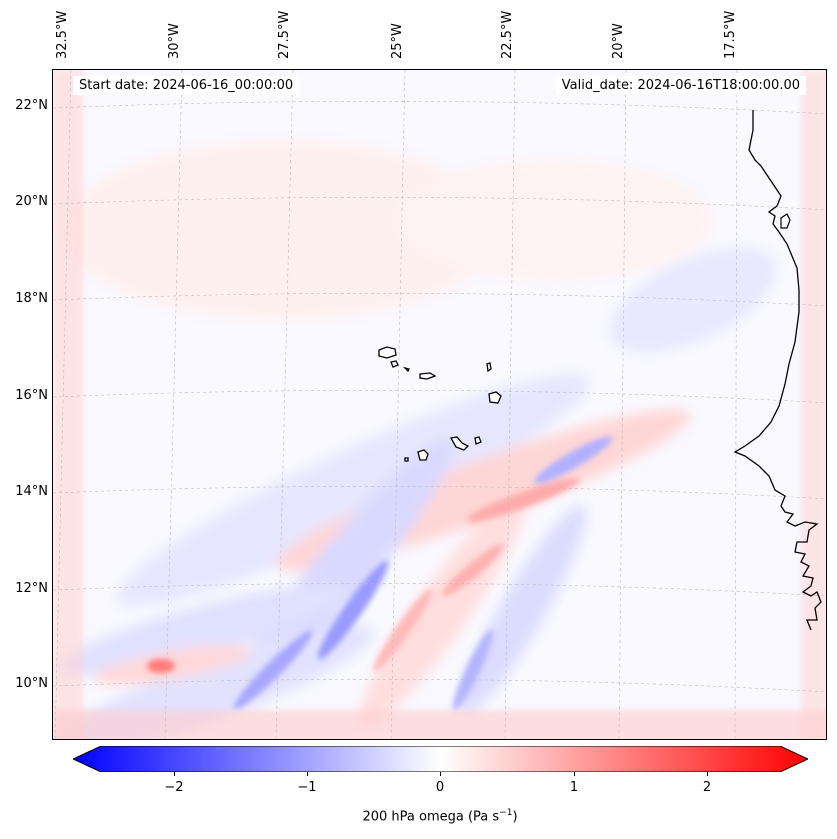 This screenshot has height=839, width=837. Describe the element at coordinates (785, 221) in the screenshot. I see `coast-inlet` at that location.